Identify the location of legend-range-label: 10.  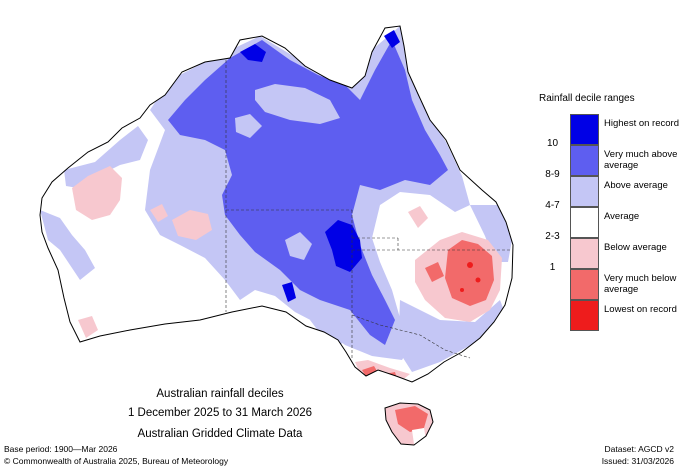
(552, 143).